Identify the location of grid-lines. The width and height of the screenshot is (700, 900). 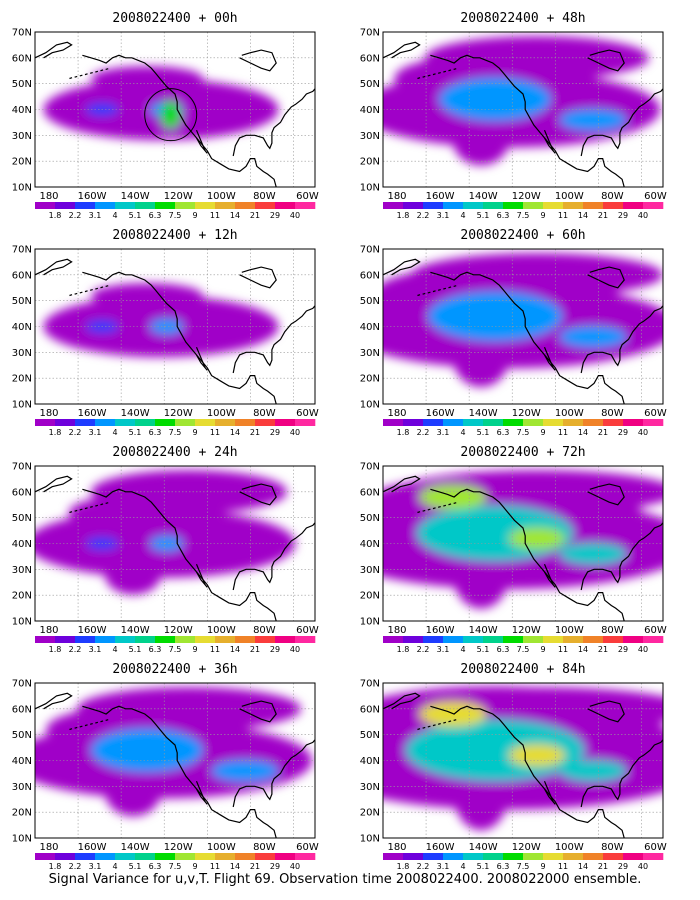
(175, 543).